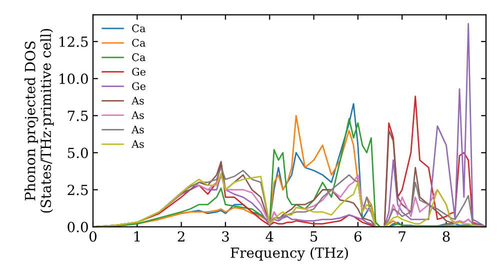 This screenshot has width=500, height=280. Describe the element at coordinates (270, 236) in the screenshot. I see `x-tick-label: 4` at that location.